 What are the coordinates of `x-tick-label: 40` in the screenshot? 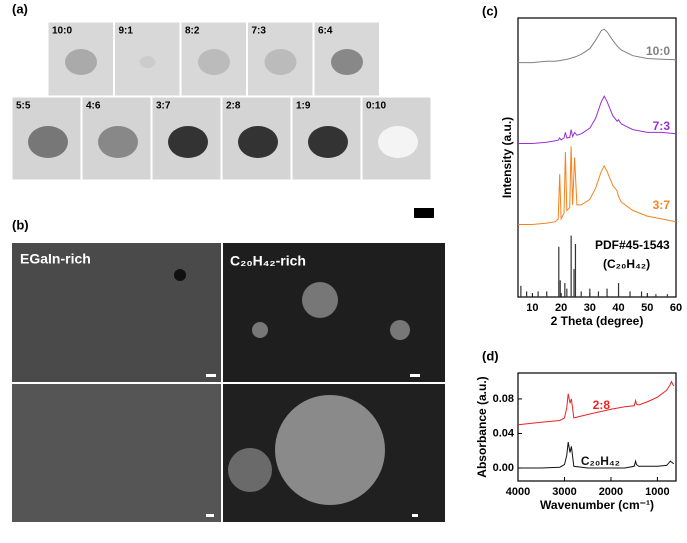 It's located at (618, 308).